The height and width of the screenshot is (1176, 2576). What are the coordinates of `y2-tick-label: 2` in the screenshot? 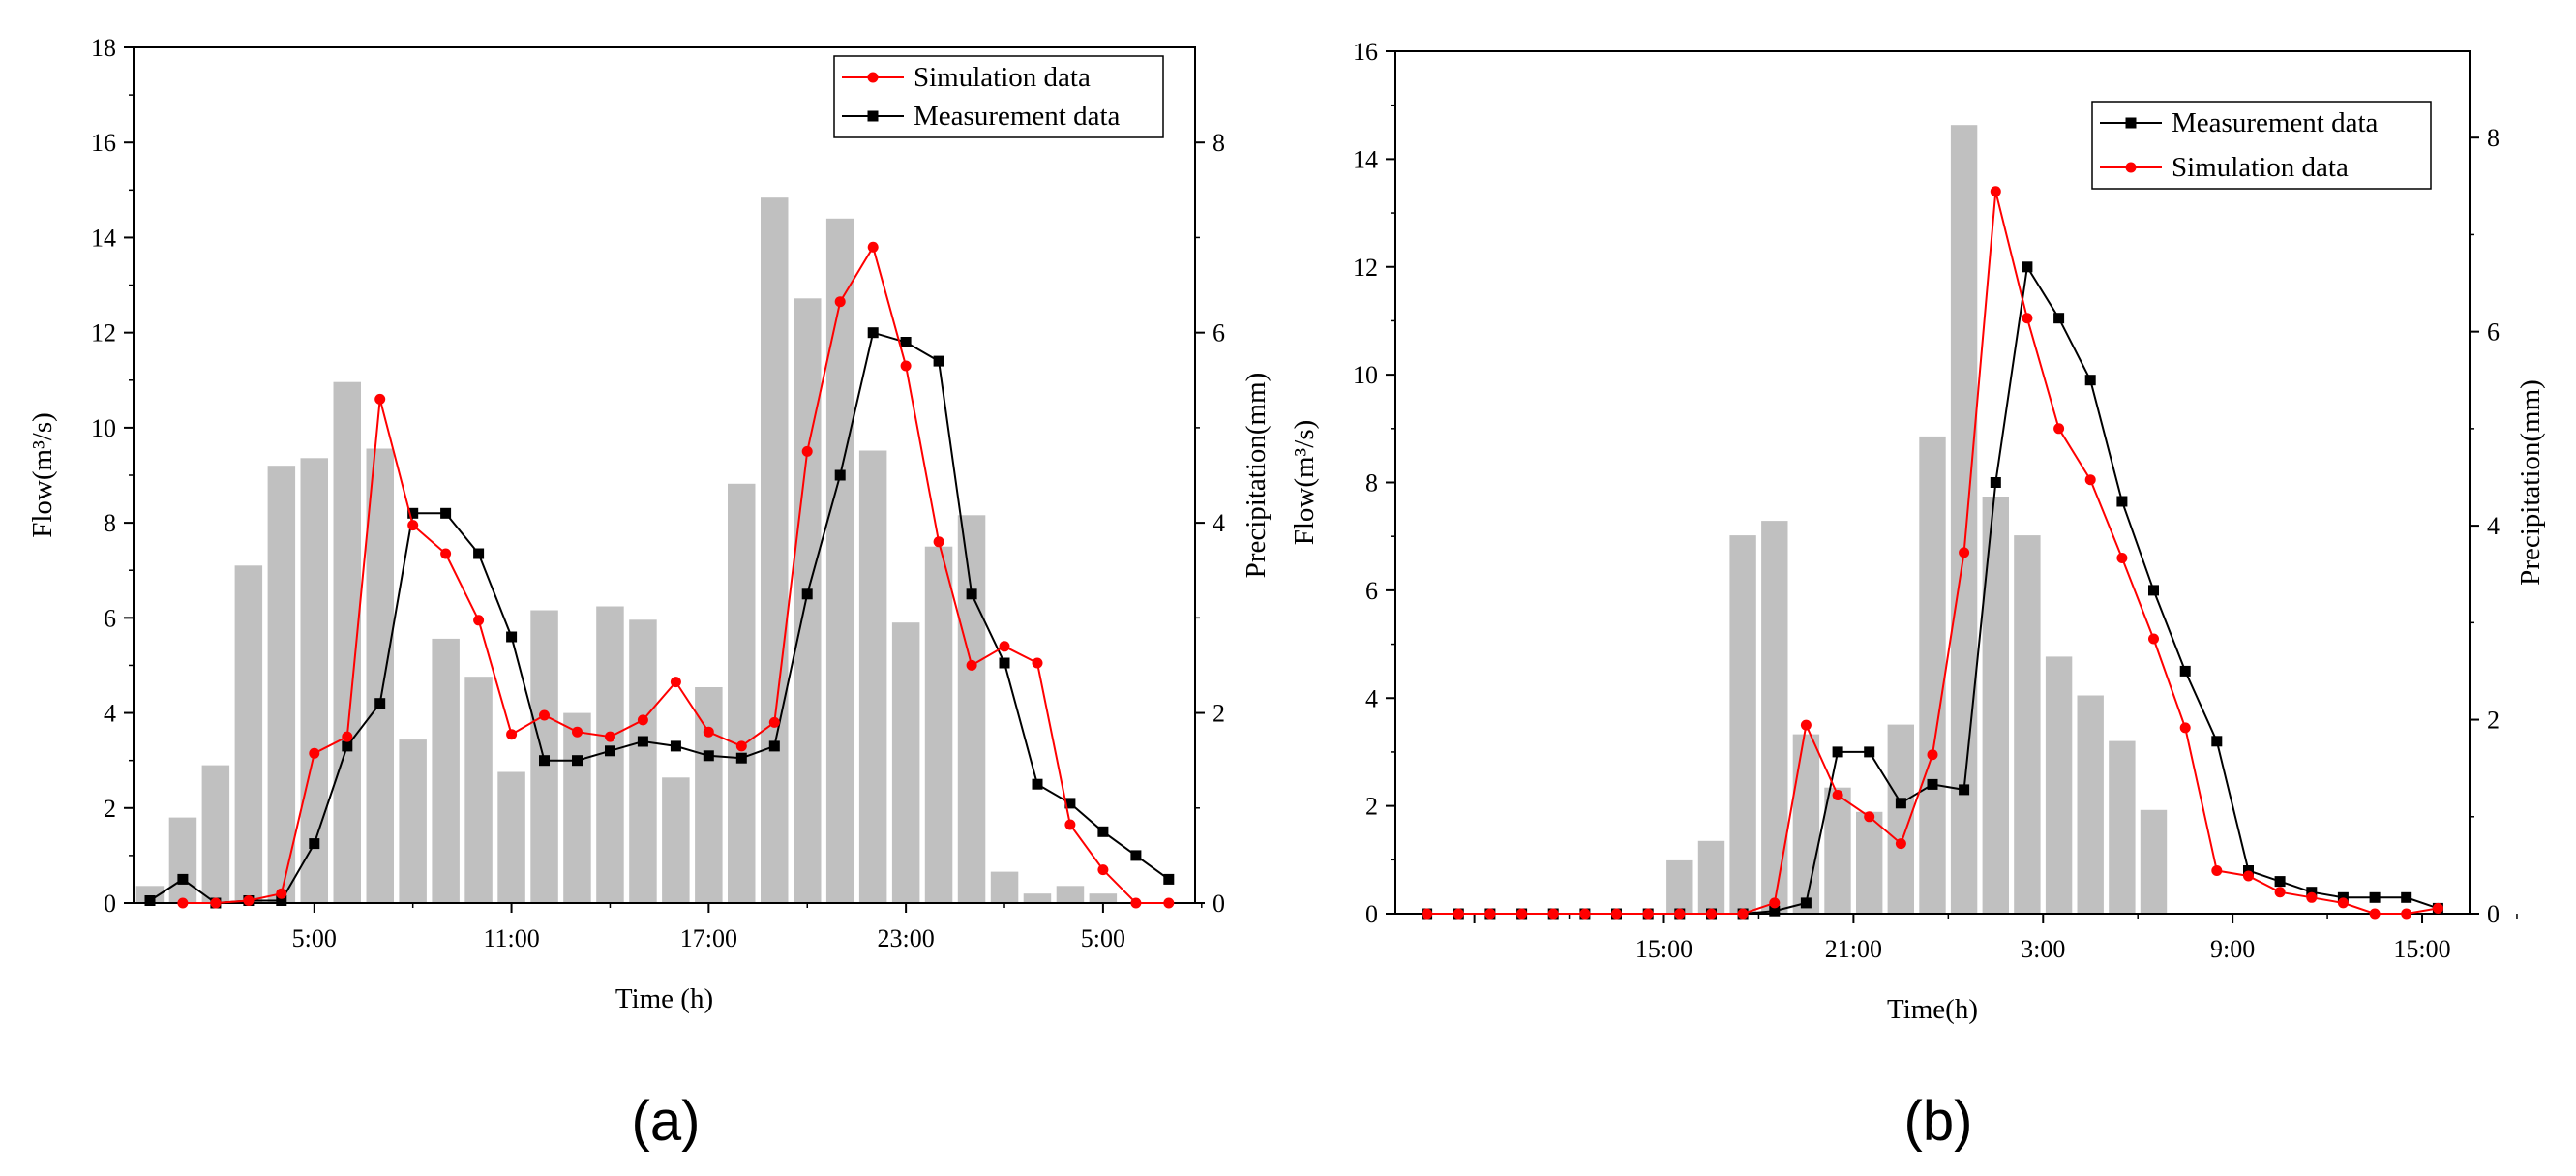 It's located at (1219, 714).